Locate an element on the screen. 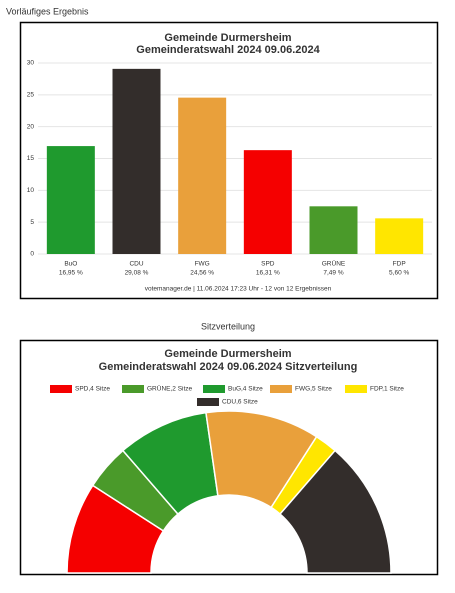  y-tick-label: 5 is located at coordinates (32, 222).